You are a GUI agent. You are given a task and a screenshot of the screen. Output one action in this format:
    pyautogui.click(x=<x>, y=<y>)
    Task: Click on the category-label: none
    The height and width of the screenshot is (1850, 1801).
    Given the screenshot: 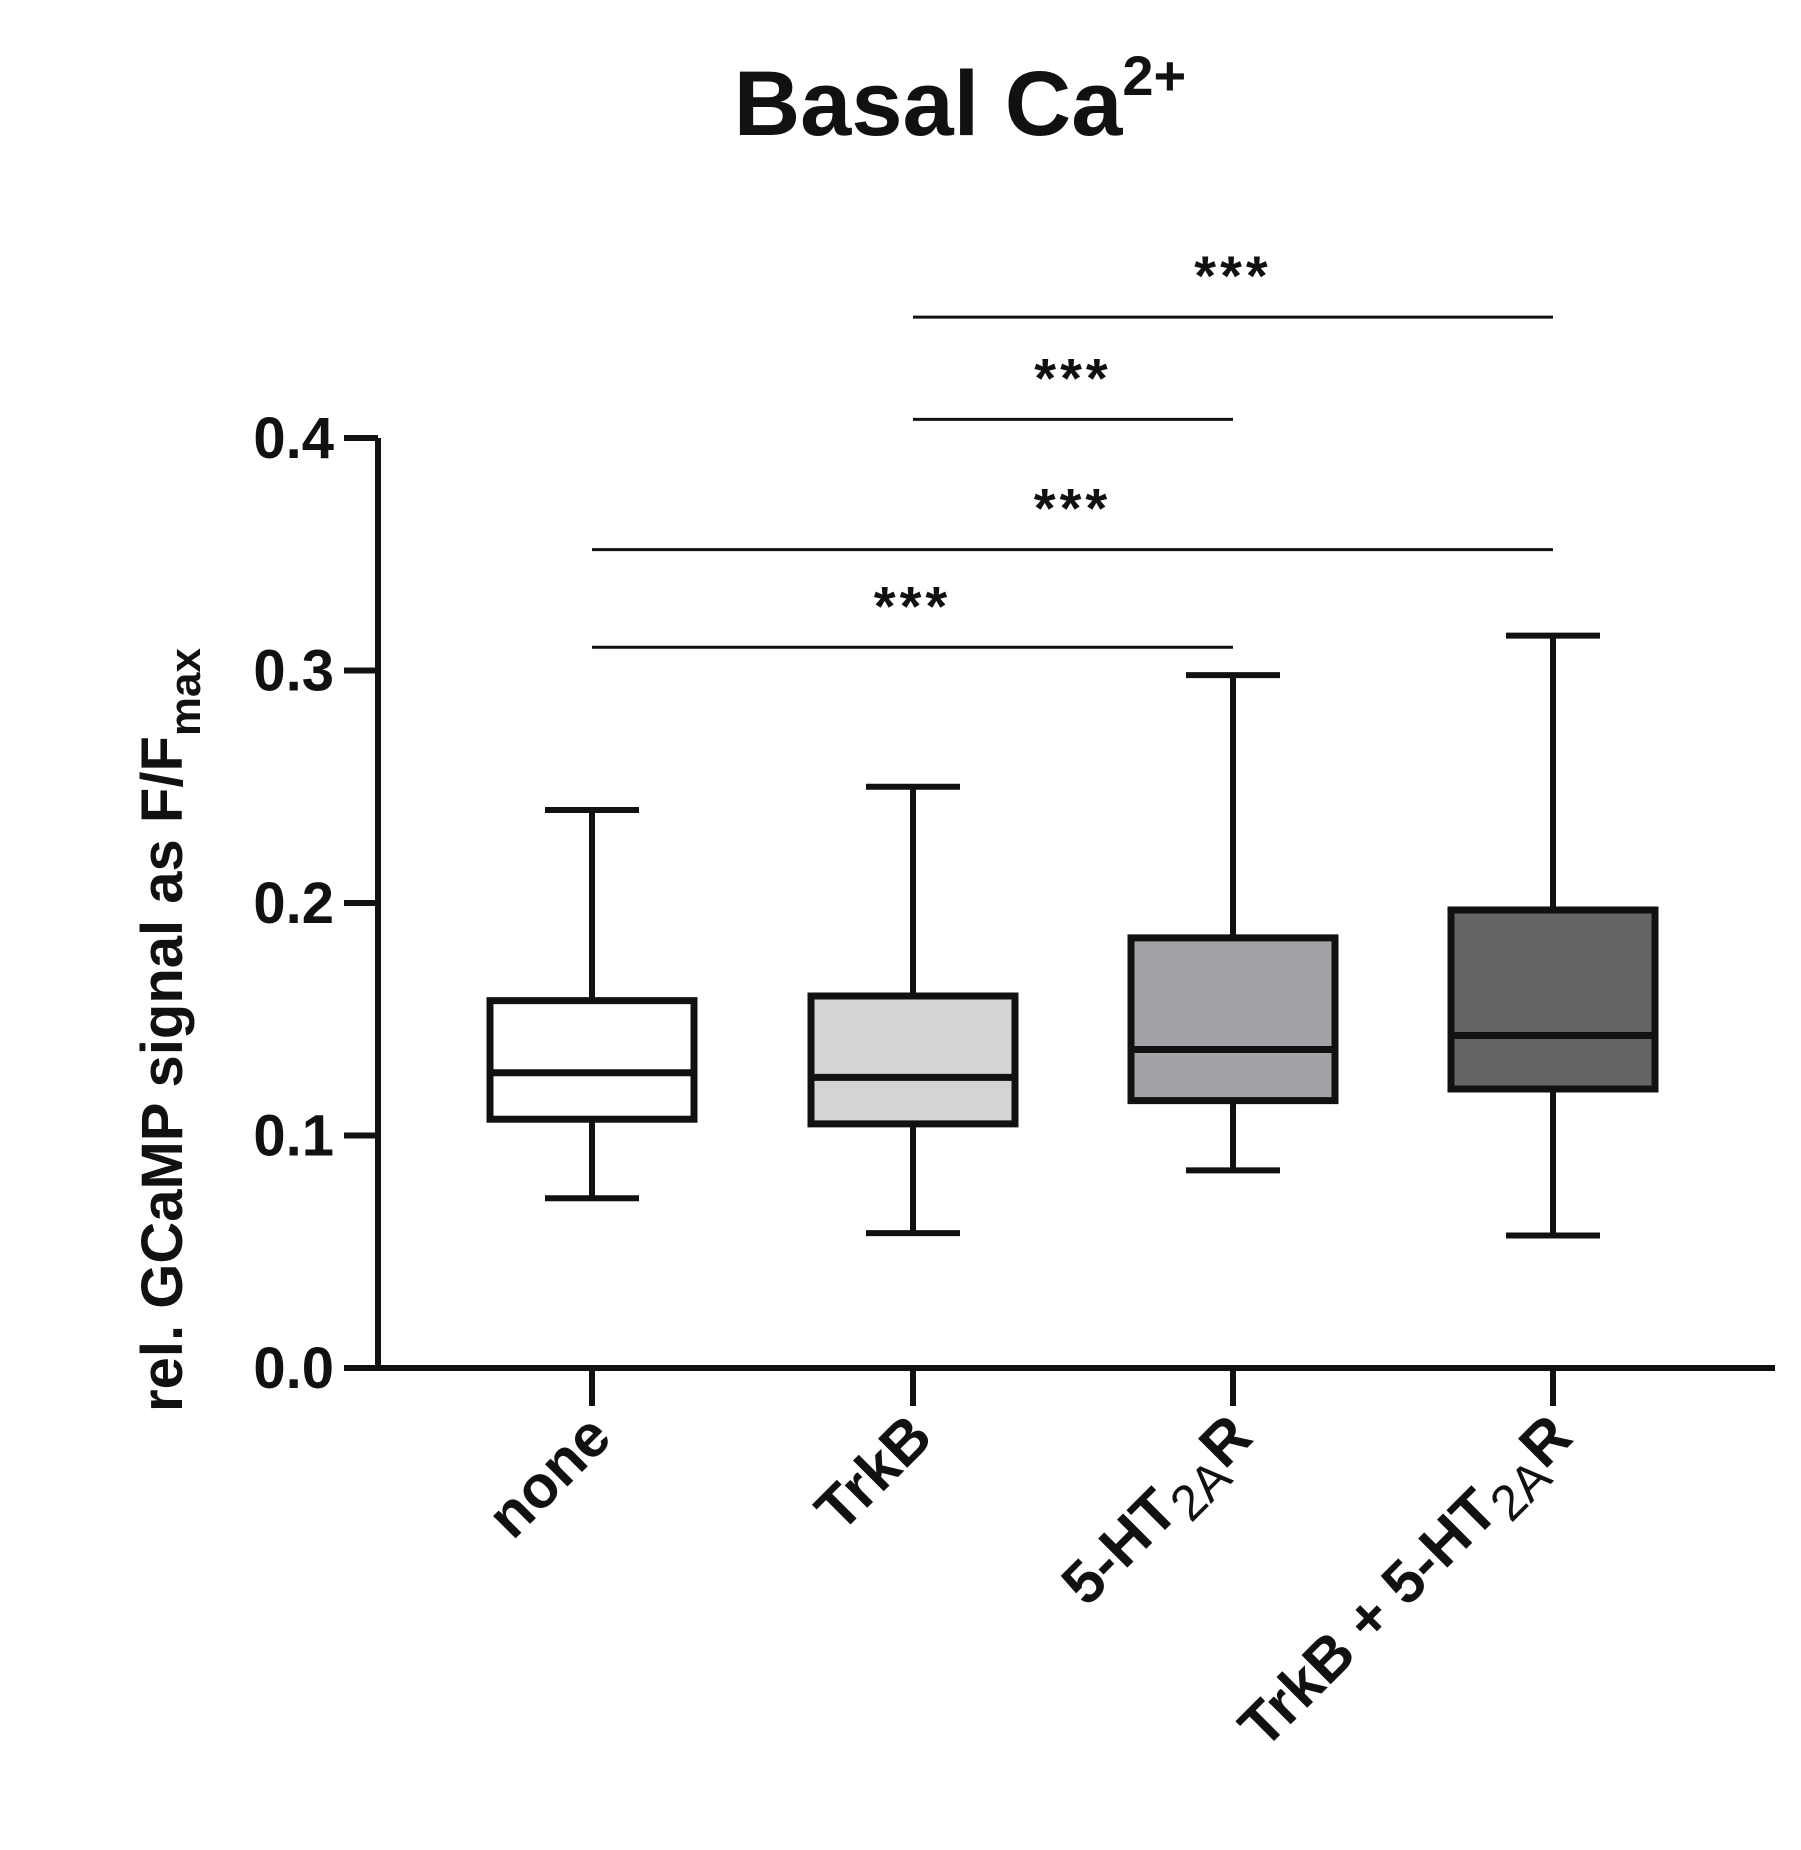 What is the action you would take?
    pyautogui.click(x=548, y=1476)
    